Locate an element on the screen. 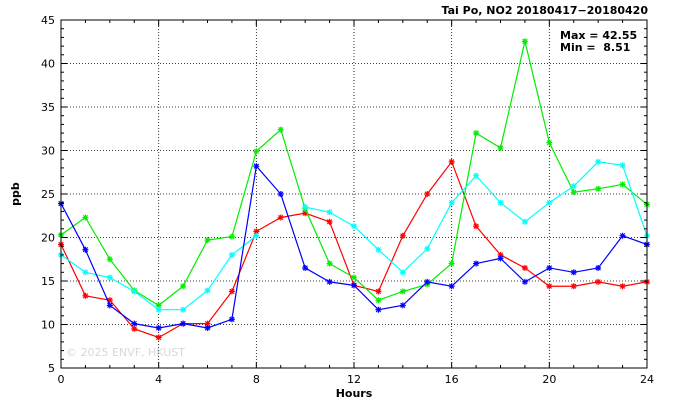  y-tick-label: 35 is located at coordinates (48, 107).